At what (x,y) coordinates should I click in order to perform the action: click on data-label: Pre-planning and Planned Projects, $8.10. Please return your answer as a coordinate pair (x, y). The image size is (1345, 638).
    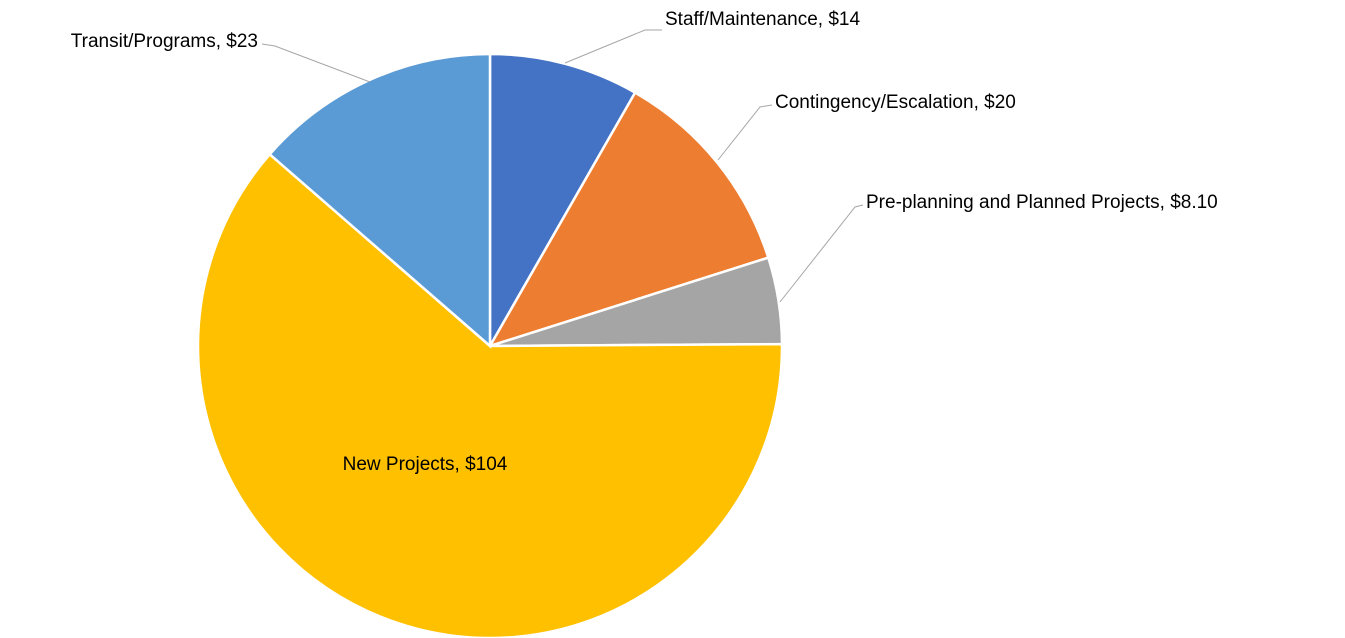
    Looking at the image, I should click on (1042, 202).